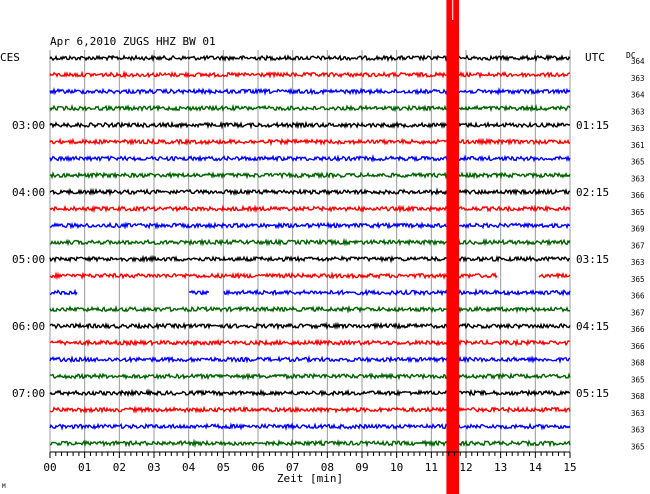 The width and height of the screenshot is (650, 494). Describe the element at coordinates (361, 467) in the screenshot. I see `x-tick-label: 09` at that location.